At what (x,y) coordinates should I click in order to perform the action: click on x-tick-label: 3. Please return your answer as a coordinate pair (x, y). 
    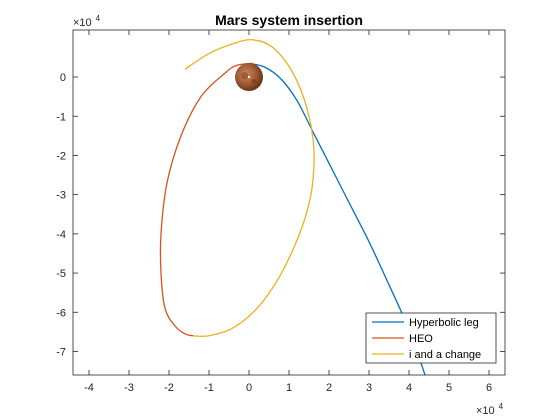
    Looking at the image, I should click on (369, 388).